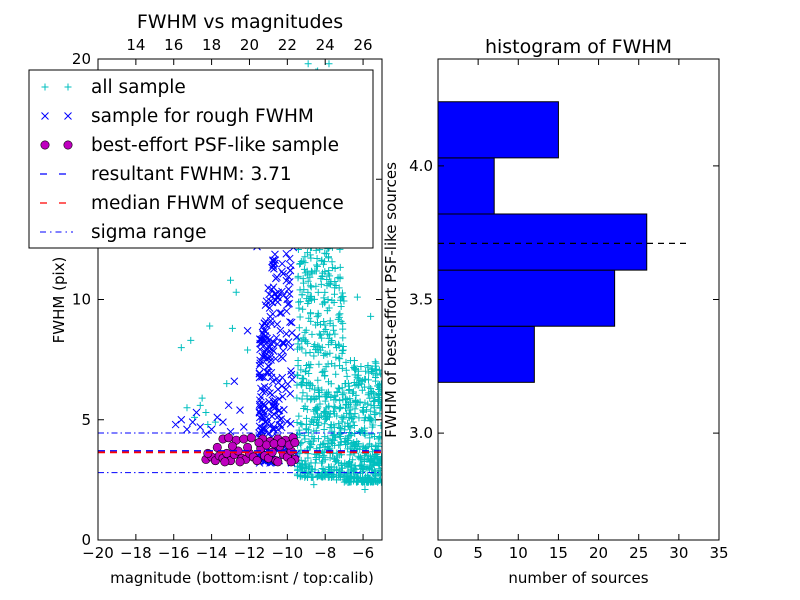  What do you see at coordinates (438, 553) in the screenshot?
I see `histogram-x-tick-label: 0` at bounding box center [438, 553].